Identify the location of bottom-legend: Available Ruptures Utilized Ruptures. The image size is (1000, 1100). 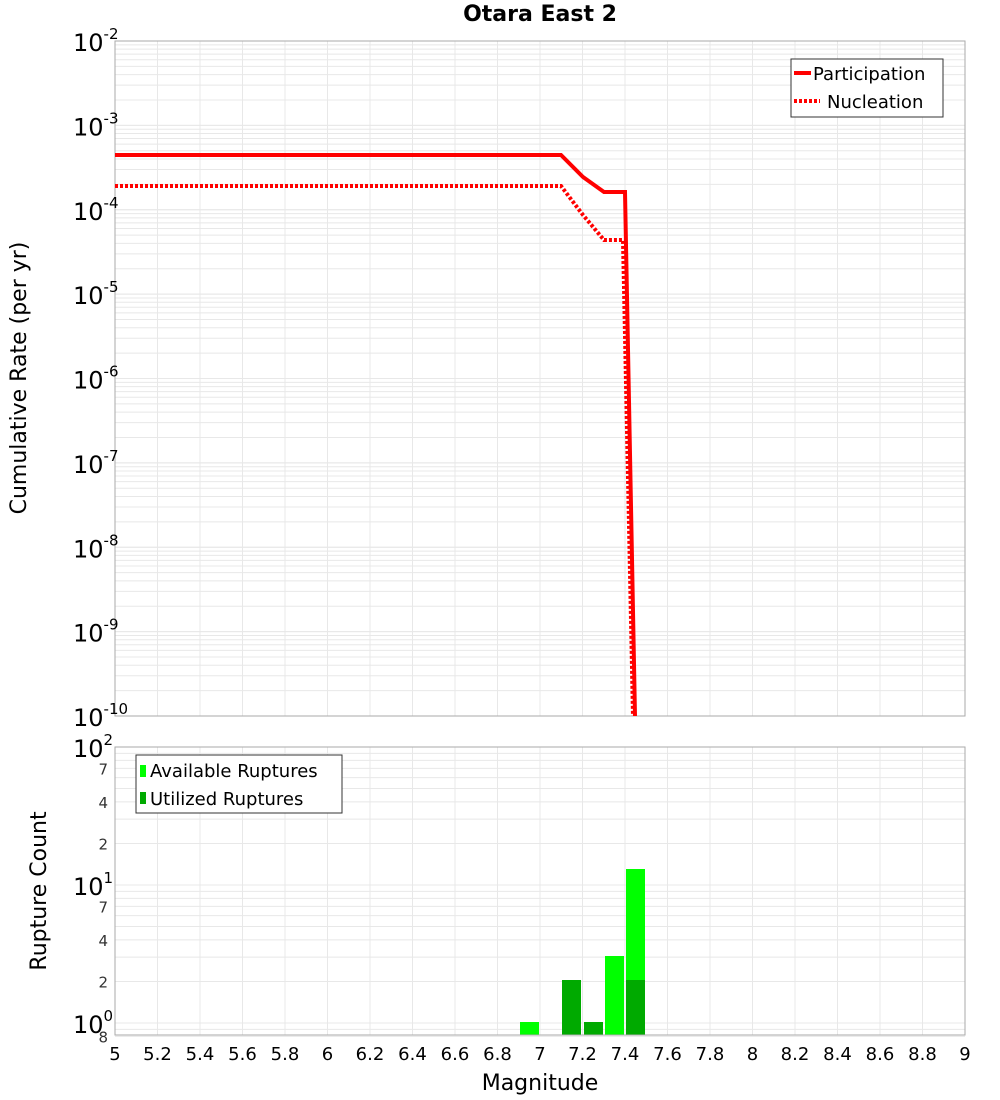
(239, 784).